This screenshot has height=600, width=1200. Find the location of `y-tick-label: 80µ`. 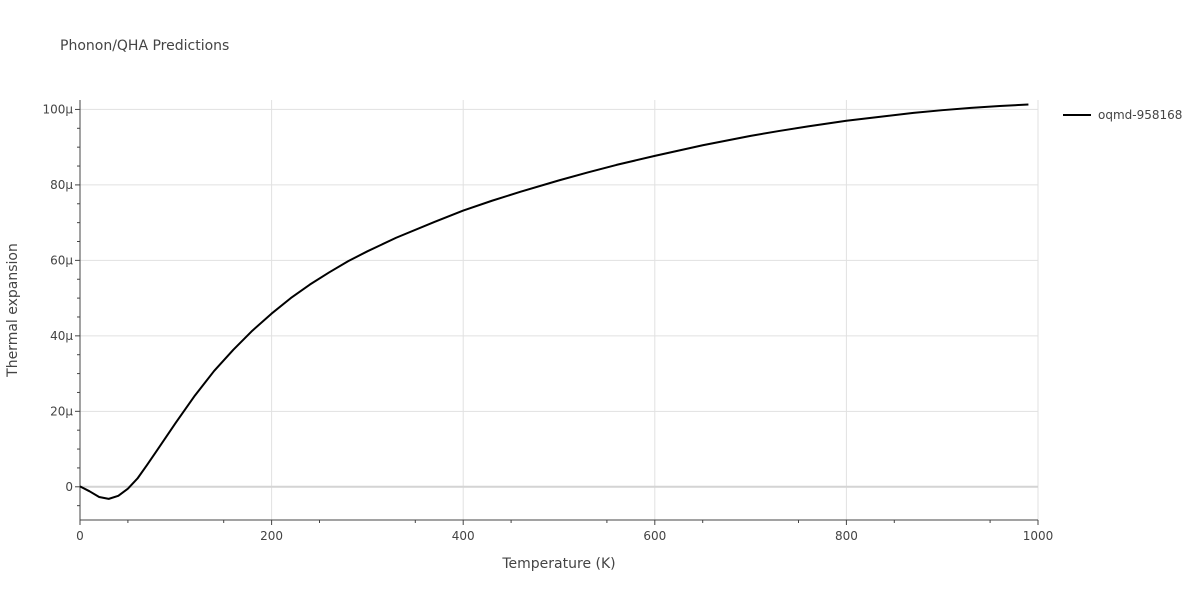

y-tick-label: 80µ is located at coordinates (61, 185).